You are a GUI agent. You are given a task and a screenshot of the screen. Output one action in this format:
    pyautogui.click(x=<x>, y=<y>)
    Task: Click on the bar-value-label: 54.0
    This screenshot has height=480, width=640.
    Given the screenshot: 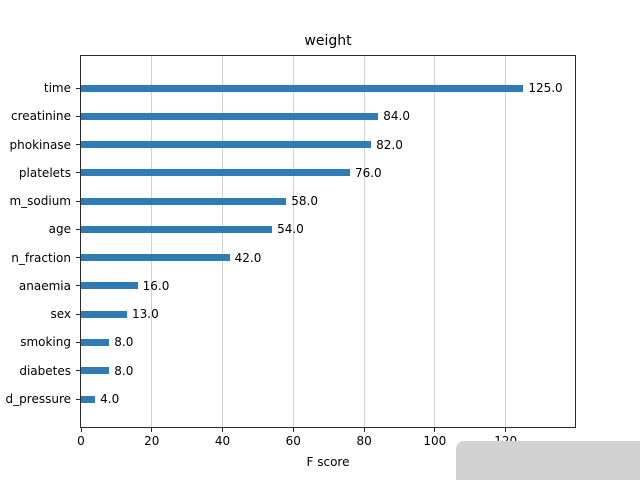 What is the action you would take?
    pyautogui.click(x=290, y=229)
    